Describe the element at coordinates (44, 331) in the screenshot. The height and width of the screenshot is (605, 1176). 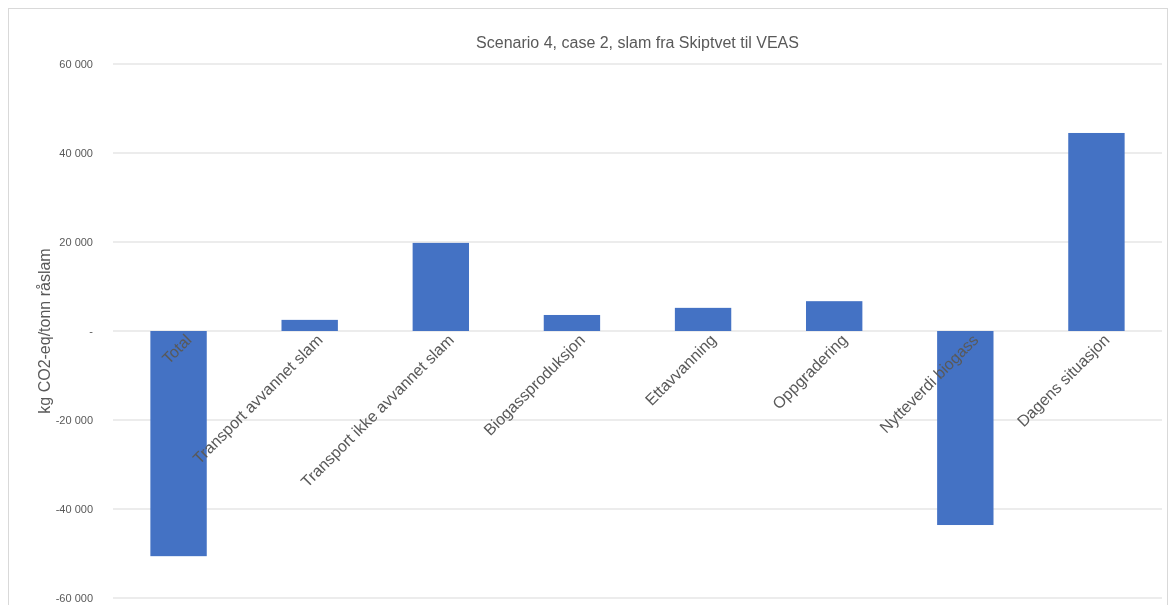
I see `y-axis-title: kg CO2-eq/tonn råslam` at that location.